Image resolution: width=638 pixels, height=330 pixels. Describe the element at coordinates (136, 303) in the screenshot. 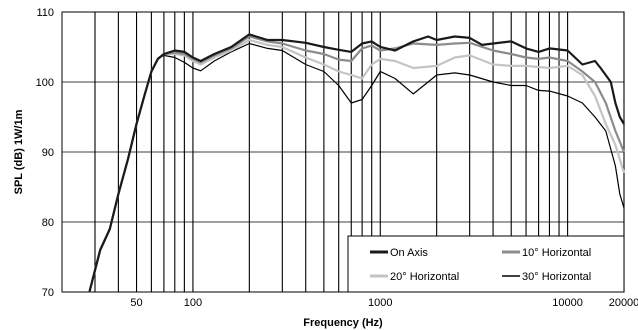

I see `x-tick-label: 50` at that location.